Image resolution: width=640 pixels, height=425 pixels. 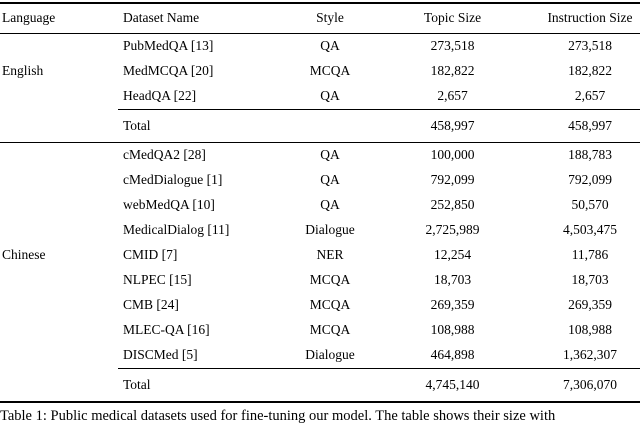 What do you see at coordinates (590, 180) in the screenshot?
I see `instruction-size-cell: 792,099` at bounding box center [590, 180].